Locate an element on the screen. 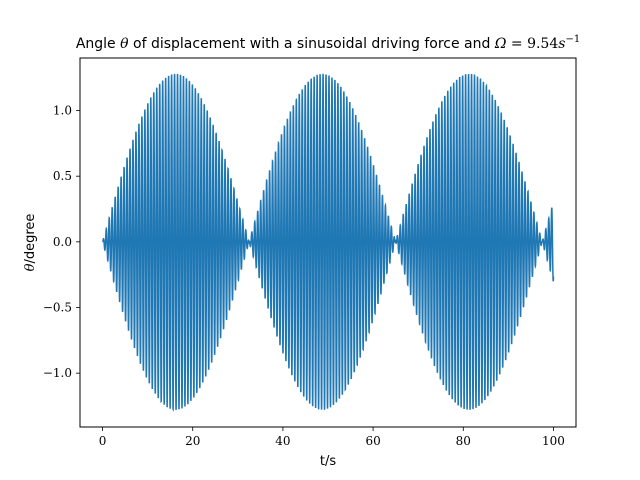  y-axis-label: θ/degree is located at coordinates (30, 243).